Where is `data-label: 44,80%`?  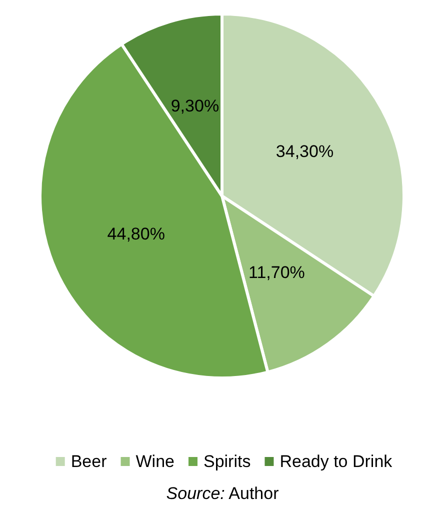
data-label: 44,80% is located at coordinates (136, 234).